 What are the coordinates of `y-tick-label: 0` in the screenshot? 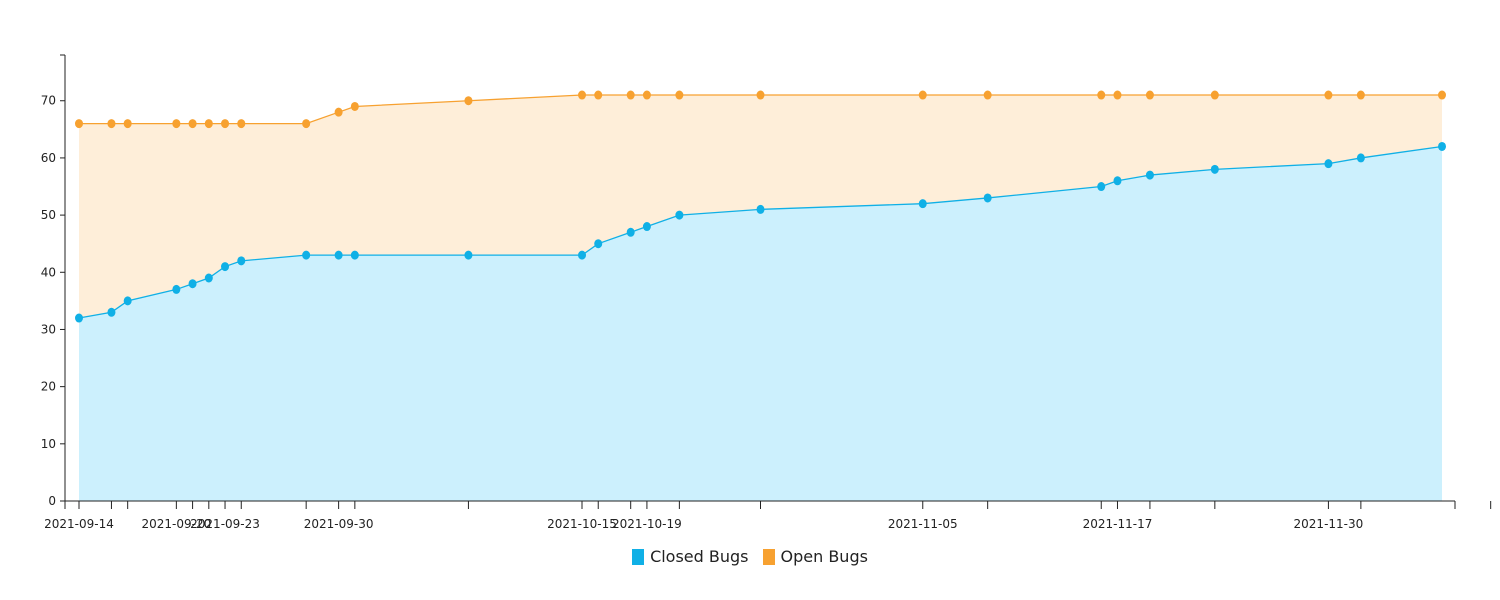 It's located at (52, 501).